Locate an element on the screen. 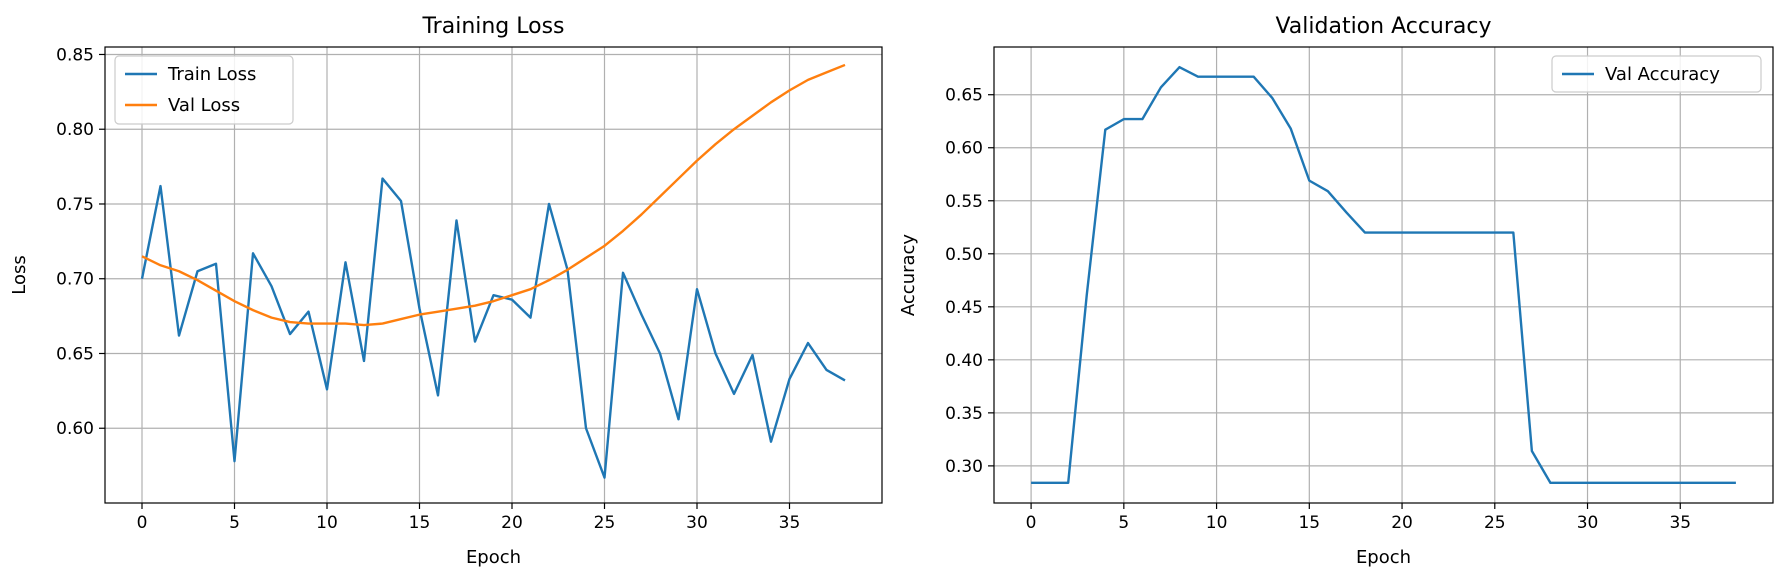 Image resolution: width=1784 pixels, height=581 pixels. y-axis-label: Loss is located at coordinates (19, 274).